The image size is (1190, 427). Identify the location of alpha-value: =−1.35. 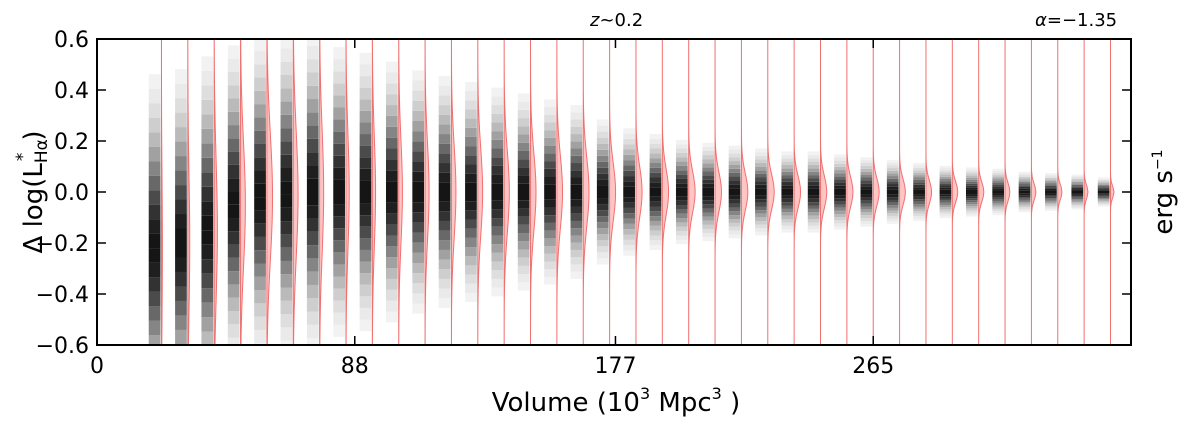
(1082, 20).